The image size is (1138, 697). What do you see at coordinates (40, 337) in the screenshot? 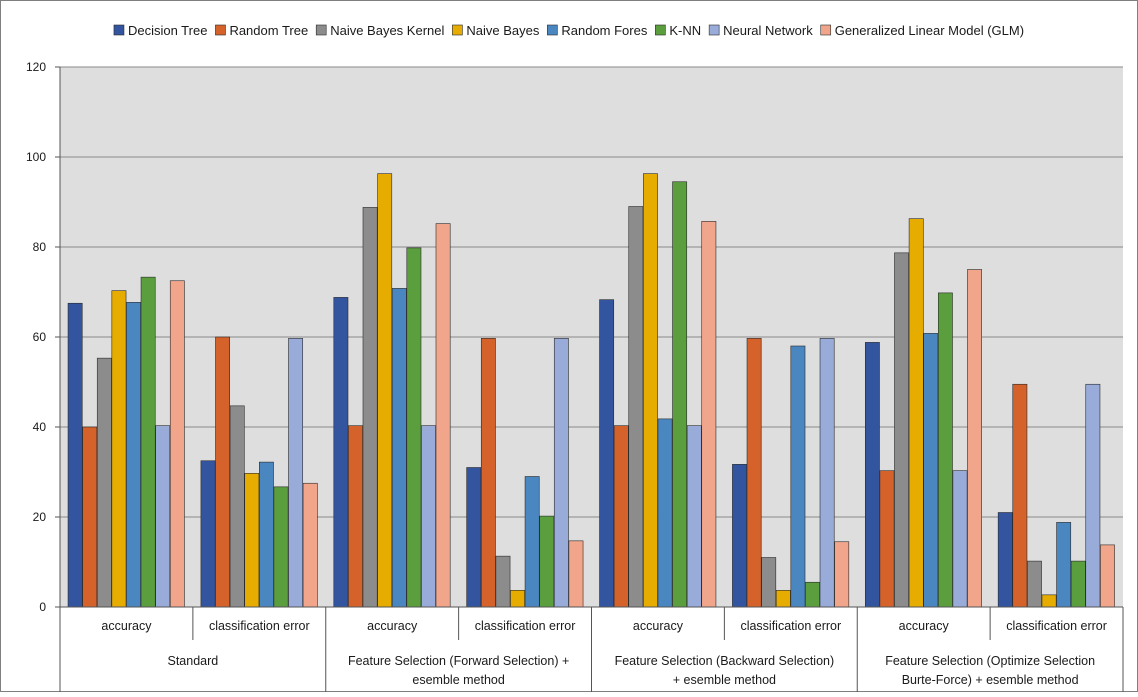
I see `y-tick-label: 60` at bounding box center [40, 337].